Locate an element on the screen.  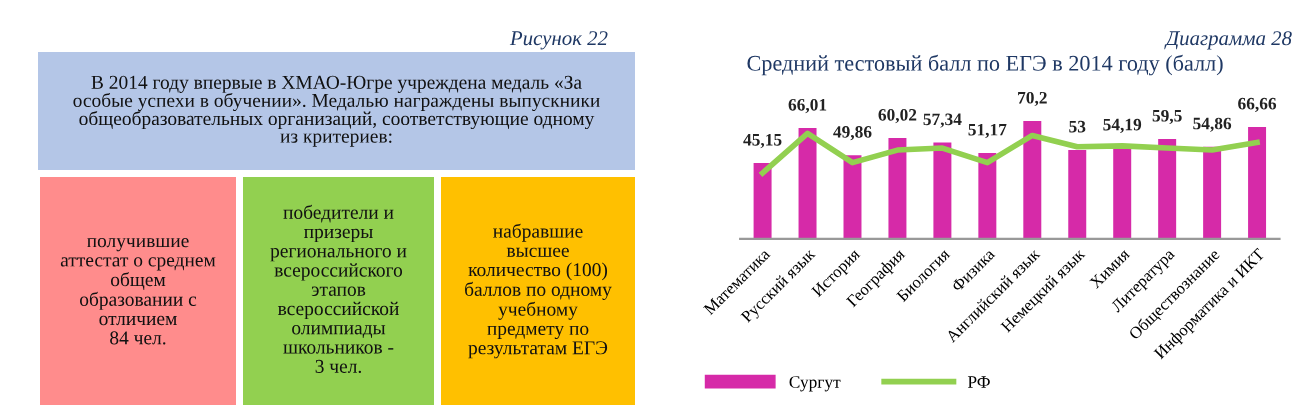
legend-label: РФ is located at coordinates (978, 382).